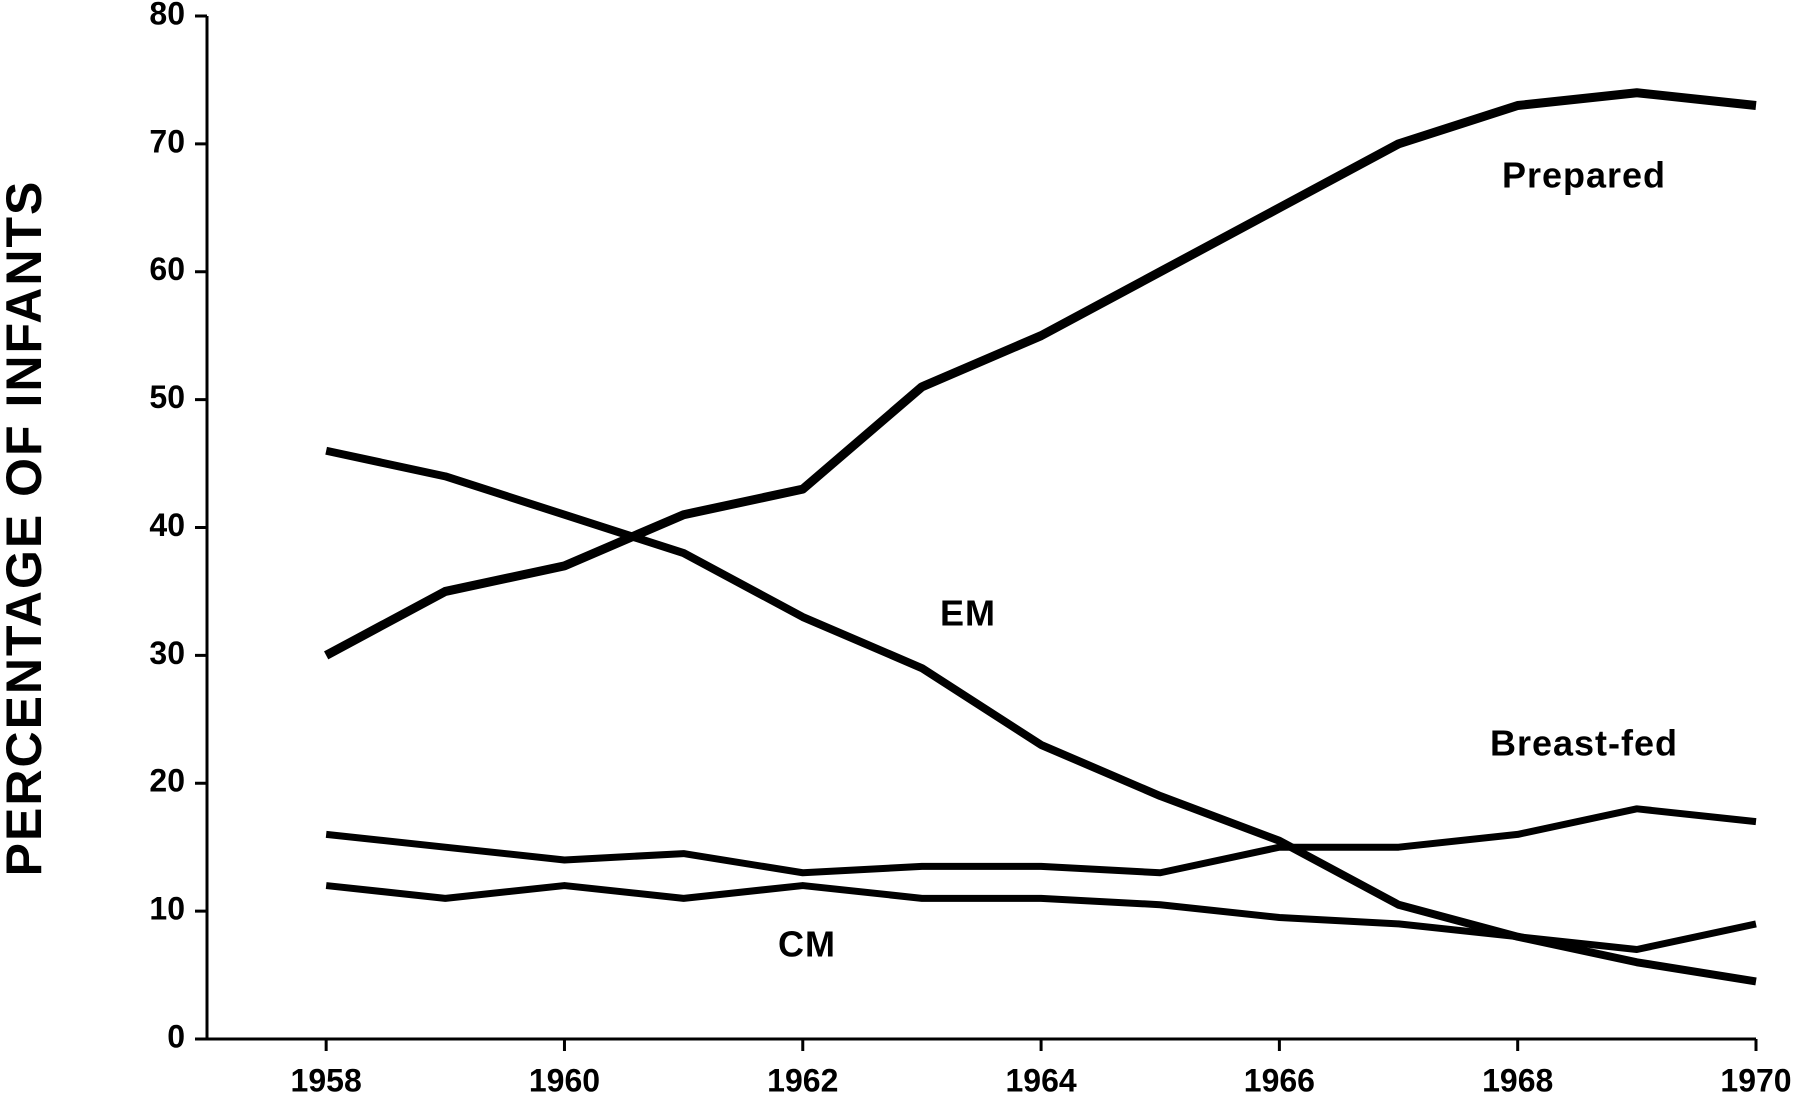 The image size is (1800, 1107). What do you see at coordinates (1279, 1080) in the screenshot?
I see `x-tick-label: 1966` at bounding box center [1279, 1080].